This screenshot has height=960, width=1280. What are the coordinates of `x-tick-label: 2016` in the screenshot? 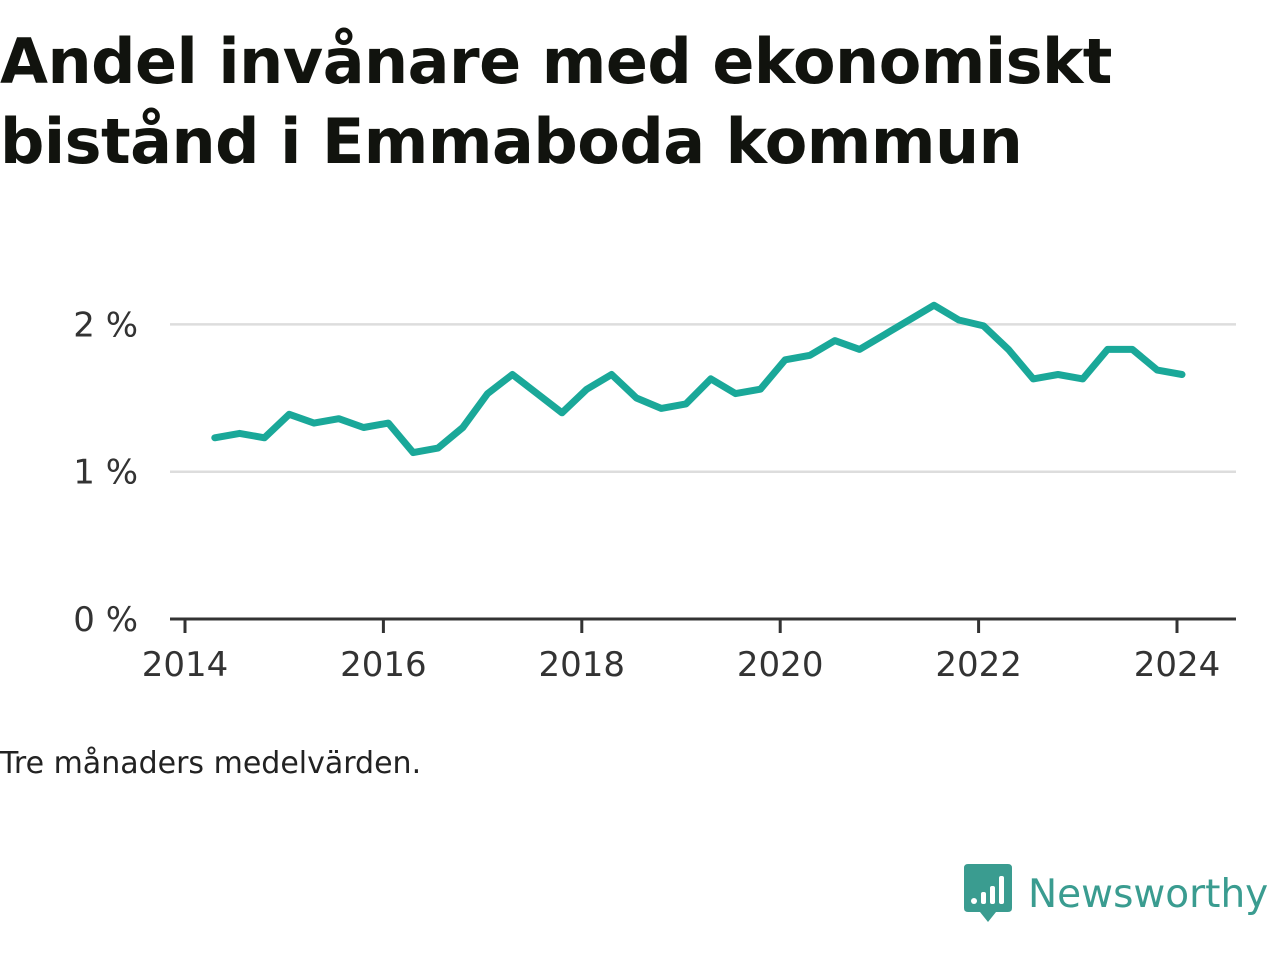 It's located at (383, 665).